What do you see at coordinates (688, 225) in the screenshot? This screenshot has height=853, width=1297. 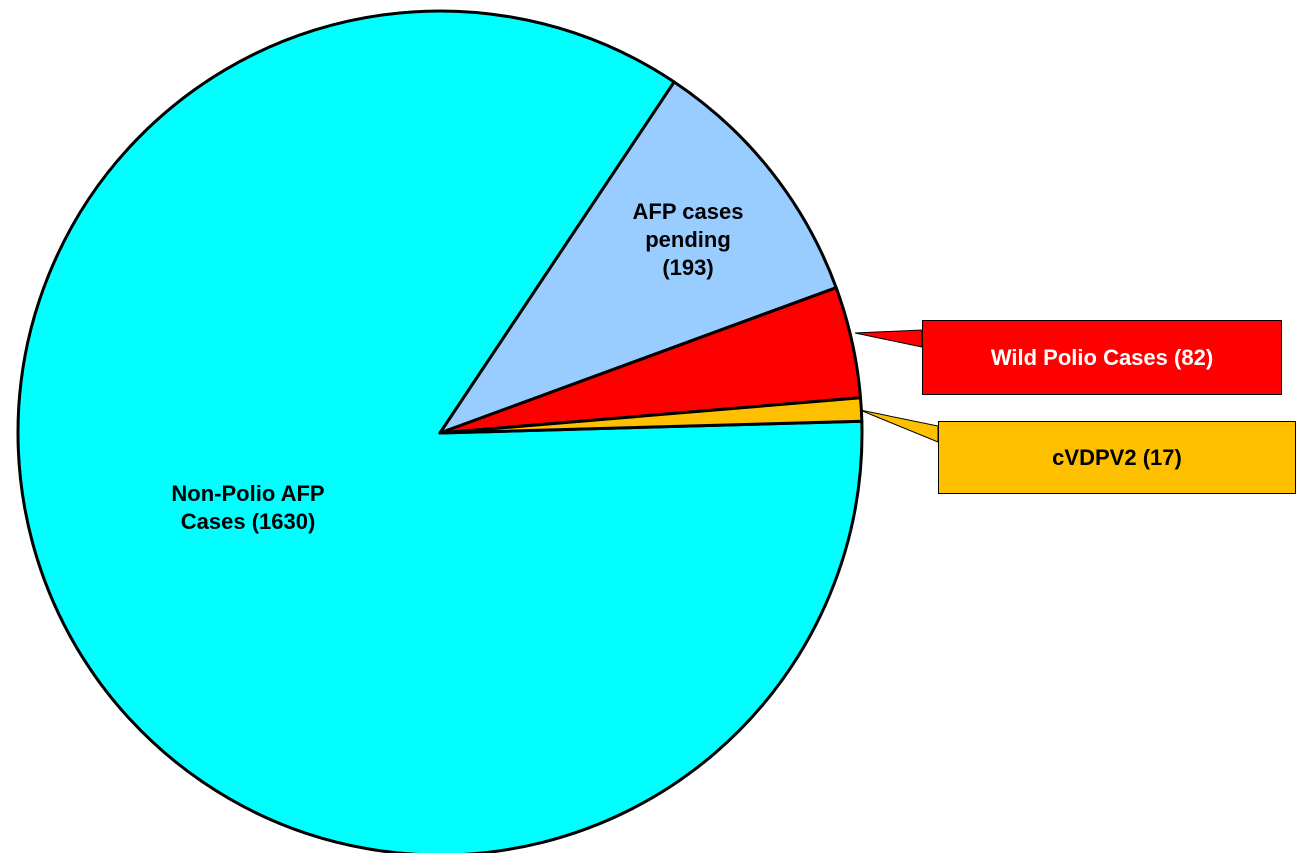 I see `category-label: AFP cases pending` at bounding box center [688, 225].